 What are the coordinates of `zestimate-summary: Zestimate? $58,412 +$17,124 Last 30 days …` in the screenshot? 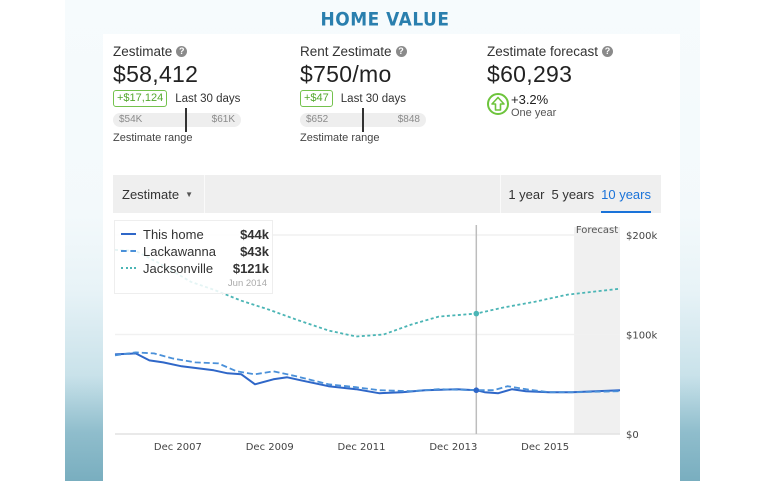 It's located at (177, 94).